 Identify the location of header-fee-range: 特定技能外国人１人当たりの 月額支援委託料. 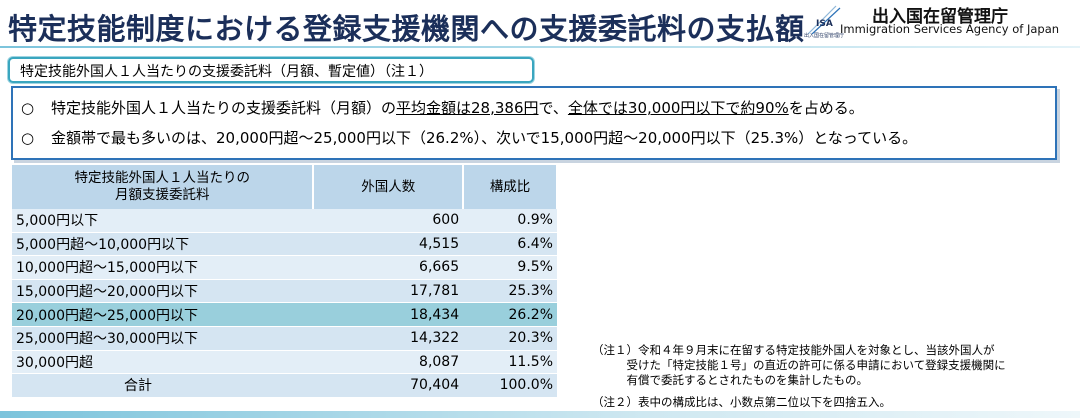
(163, 187).